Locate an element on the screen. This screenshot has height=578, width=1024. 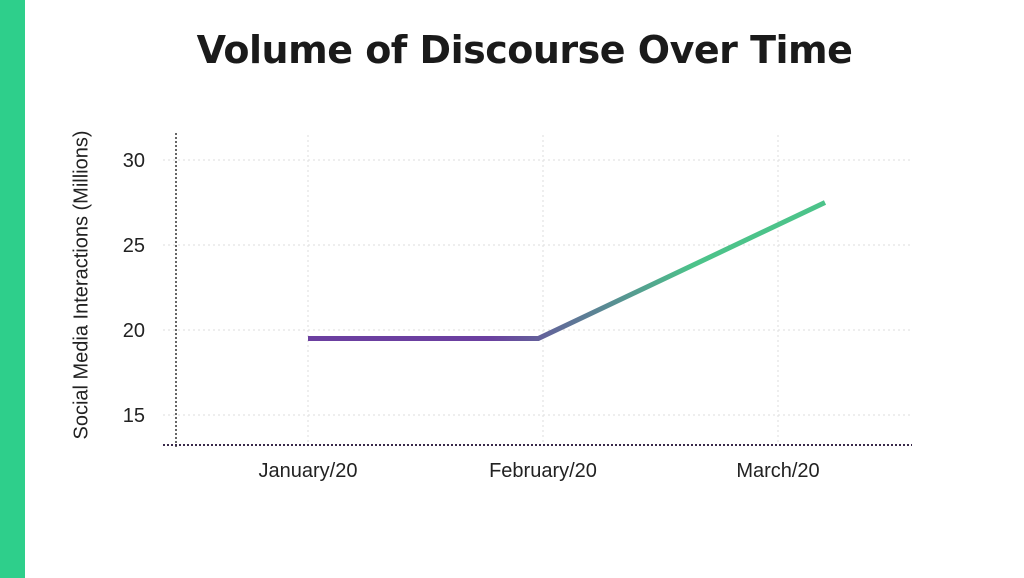
x-tick-label: February/20 is located at coordinates (543, 471).